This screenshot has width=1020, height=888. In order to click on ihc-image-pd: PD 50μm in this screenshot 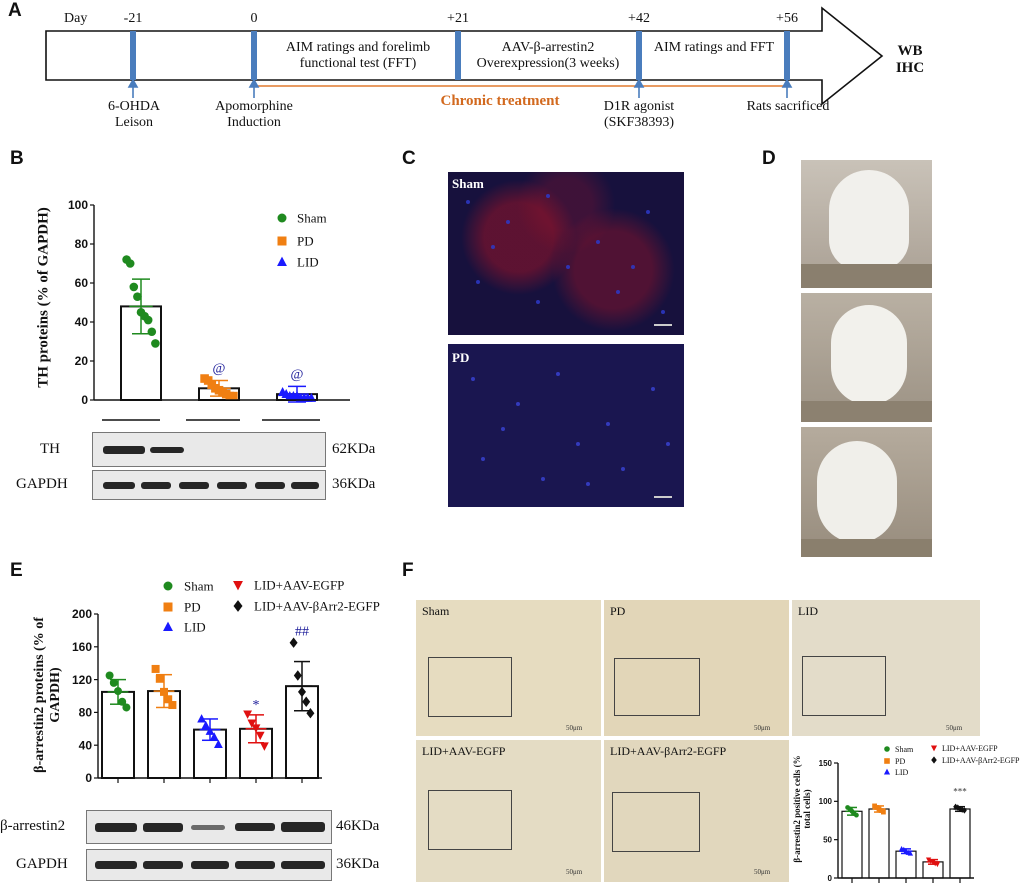, I will do `click(696, 668)`.